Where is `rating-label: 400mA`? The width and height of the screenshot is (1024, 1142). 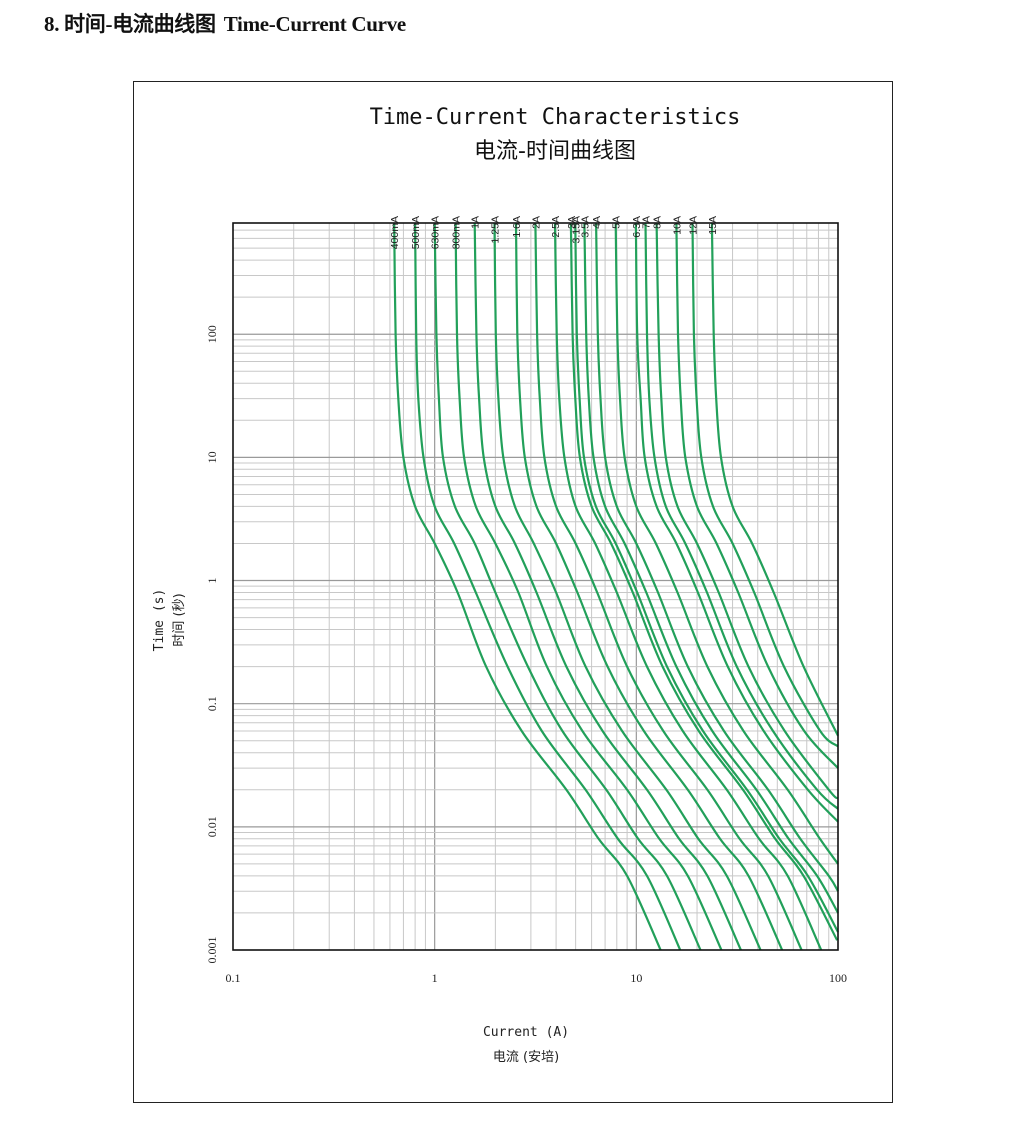 rating-label: 400mA is located at coordinates (395, 232).